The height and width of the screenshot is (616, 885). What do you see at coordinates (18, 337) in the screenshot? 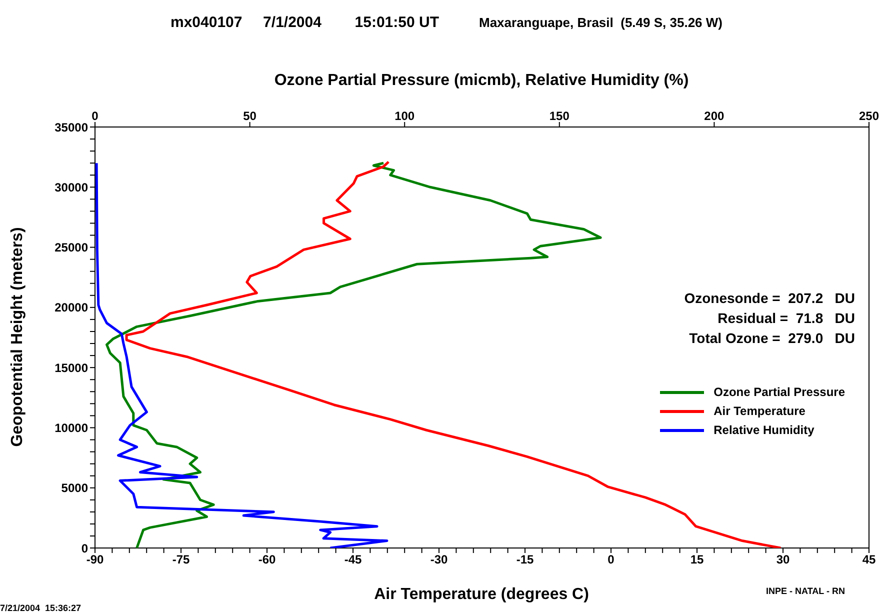
I see `y-axis-title: Geopotential Height (meters)` at bounding box center [18, 337].